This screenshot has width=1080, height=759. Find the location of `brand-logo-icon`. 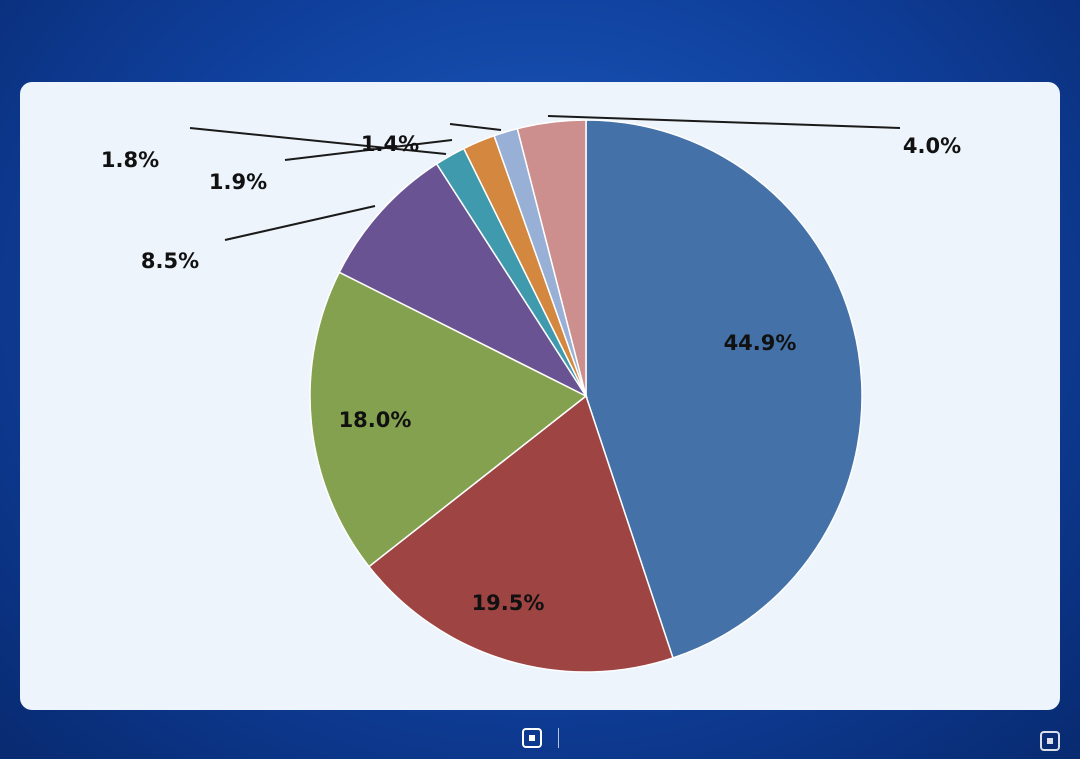

brand-logo-icon is located at coordinates (531, 737).